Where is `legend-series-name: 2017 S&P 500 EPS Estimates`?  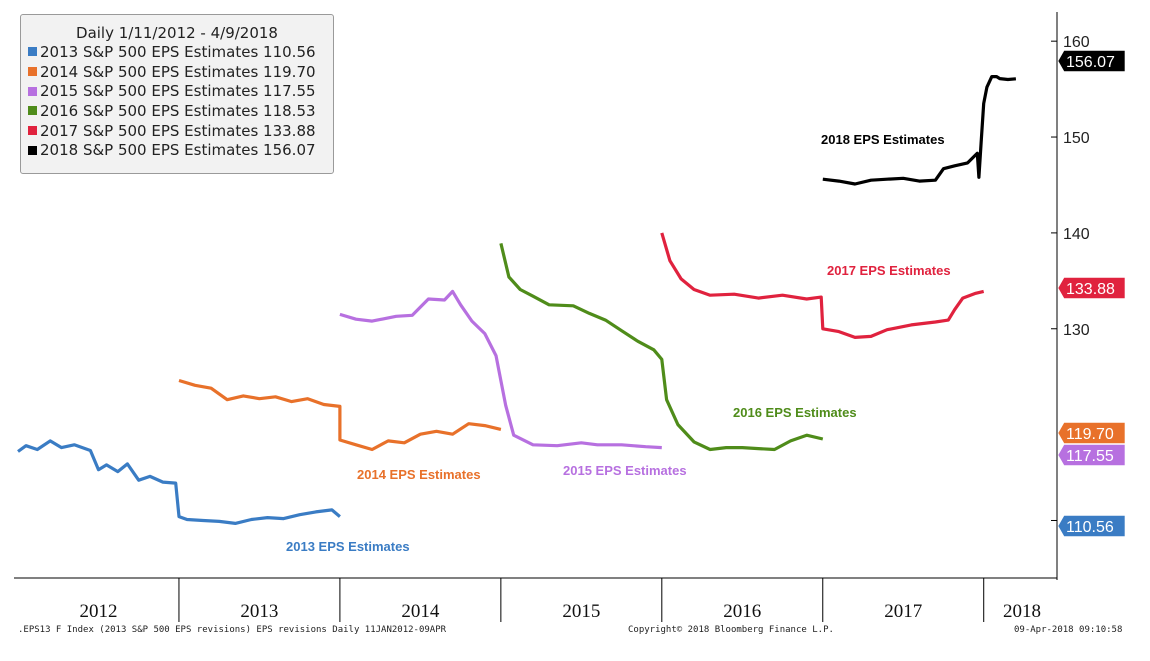
legend-series-name: 2017 S&P 500 EPS Estimates is located at coordinates (149, 130).